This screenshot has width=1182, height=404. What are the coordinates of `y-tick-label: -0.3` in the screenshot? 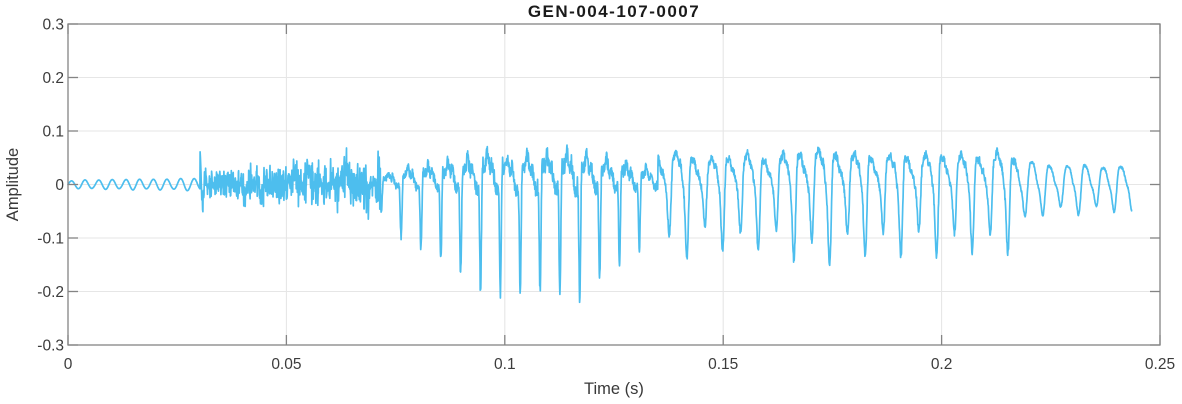 It's located at (50, 346).